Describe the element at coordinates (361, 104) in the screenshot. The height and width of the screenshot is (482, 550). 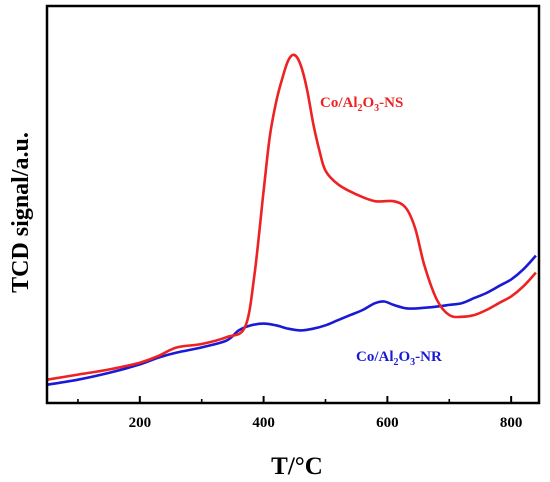
I see `series-label-ns: Co/Al2O3-NS` at that location.